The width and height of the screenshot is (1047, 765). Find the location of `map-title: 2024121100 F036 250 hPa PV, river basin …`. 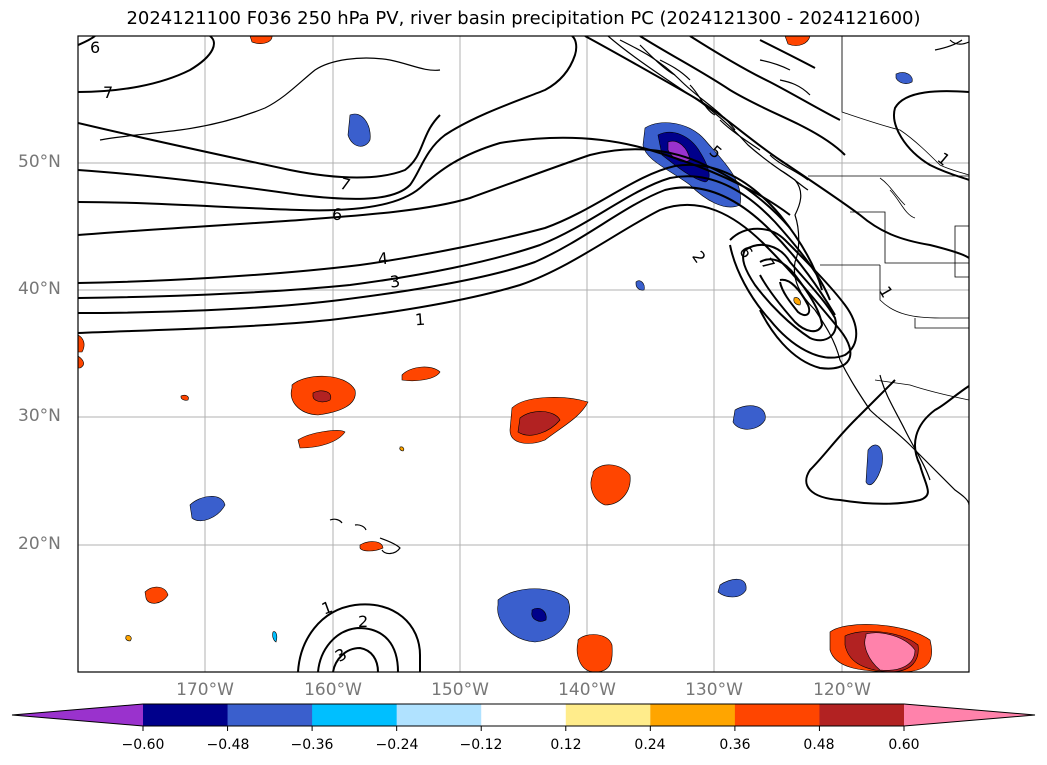

map-title: 2024121100 F036 250 hPa PV, river basin … is located at coordinates (523, 18).